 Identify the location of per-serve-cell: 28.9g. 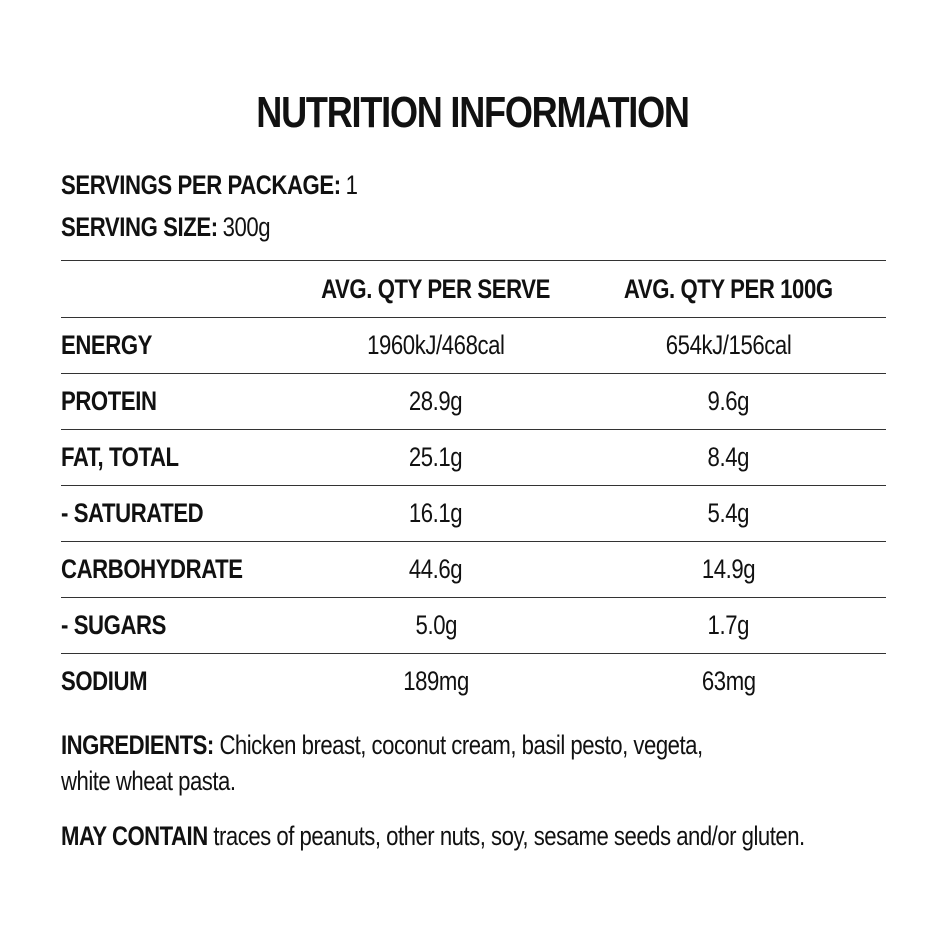
(436, 401).